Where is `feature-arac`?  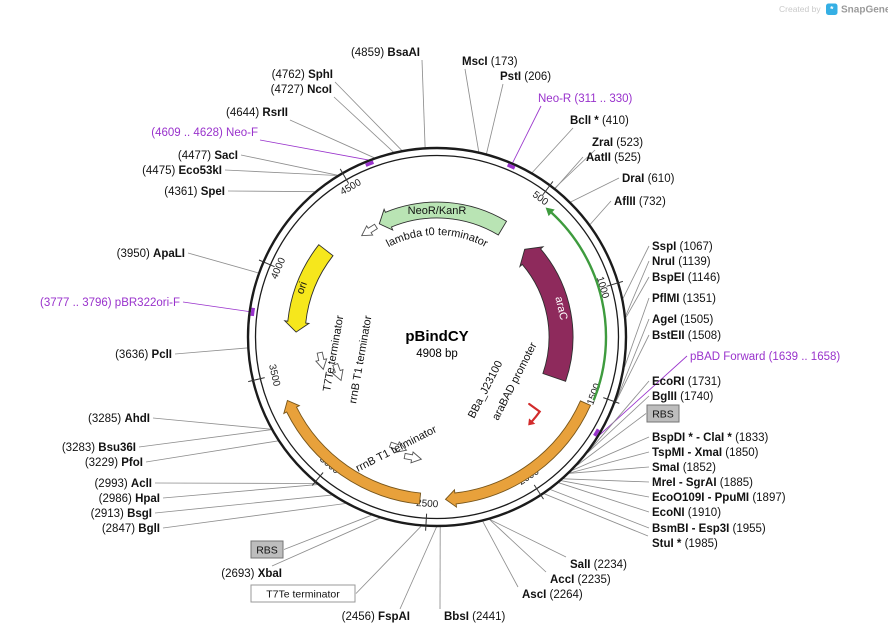 feature-arac is located at coordinates (546, 314).